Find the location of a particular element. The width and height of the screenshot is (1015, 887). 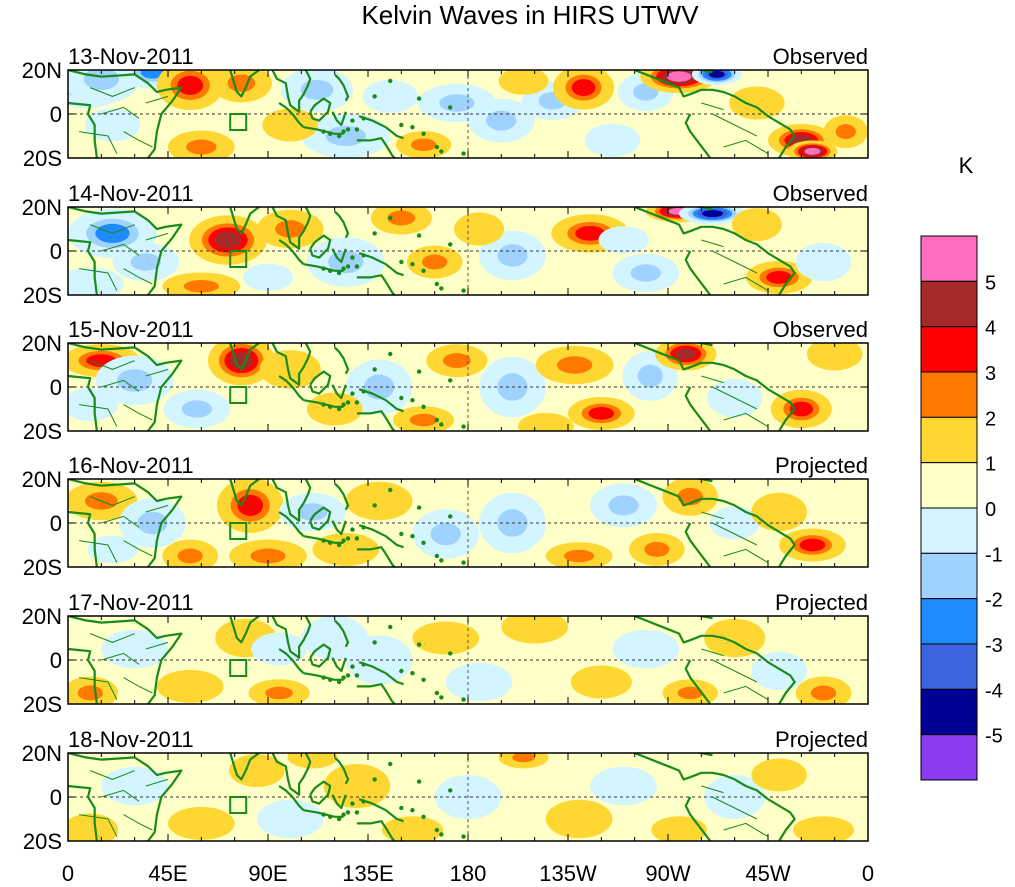

colorbar-label: 5 is located at coordinates (990, 283).